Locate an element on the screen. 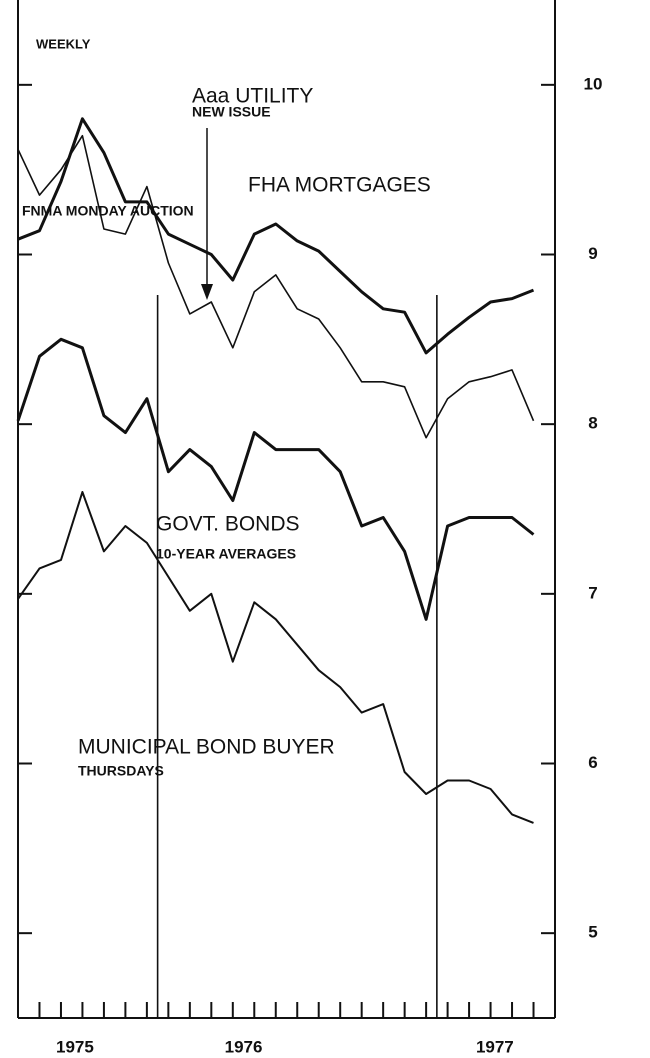 The width and height of the screenshot is (650, 1058). x-tick-label: 1975 is located at coordinates (75, 1046).